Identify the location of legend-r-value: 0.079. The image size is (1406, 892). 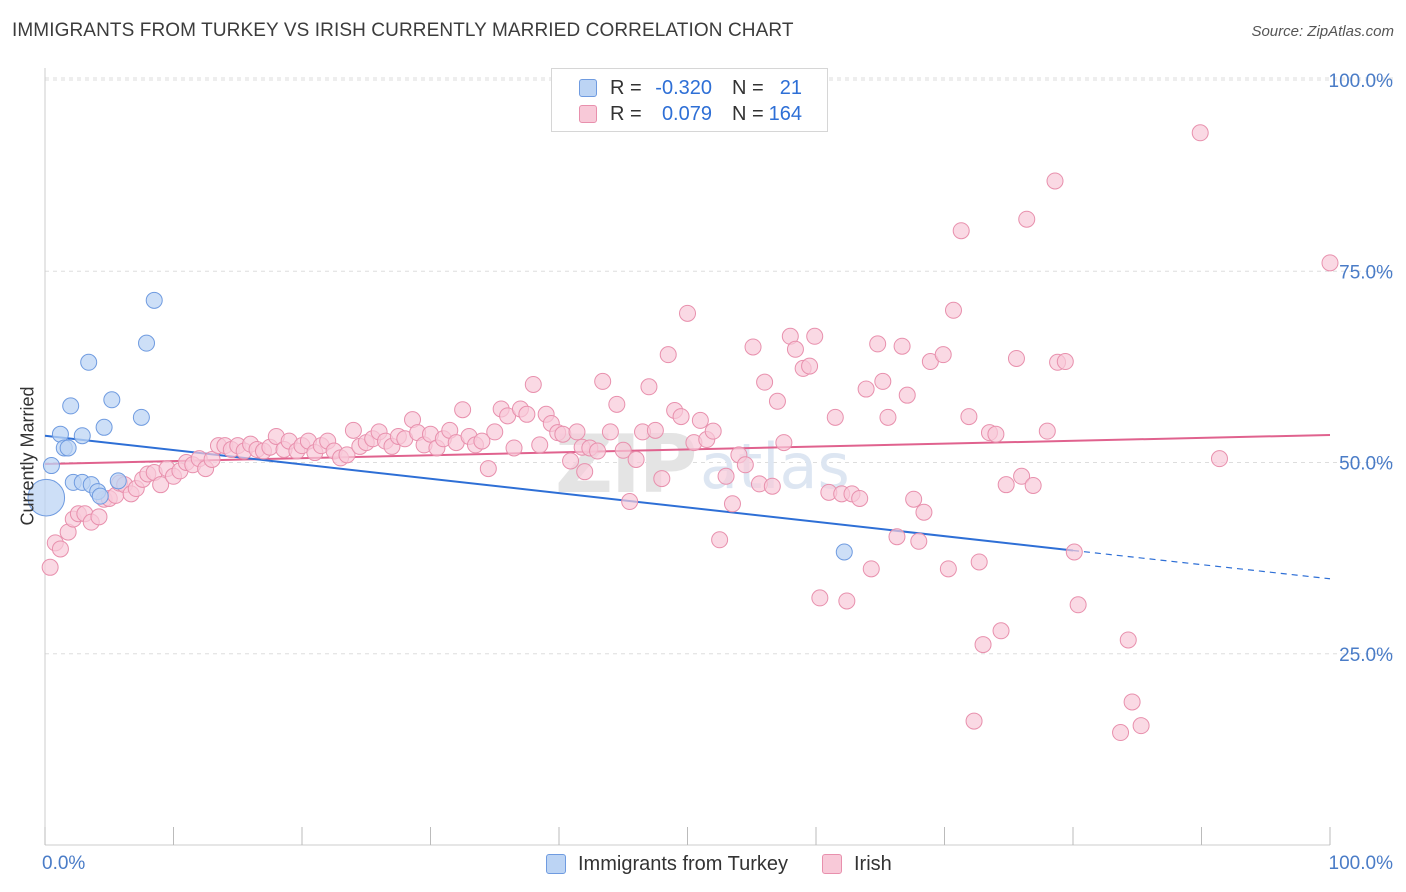
(686, 114).